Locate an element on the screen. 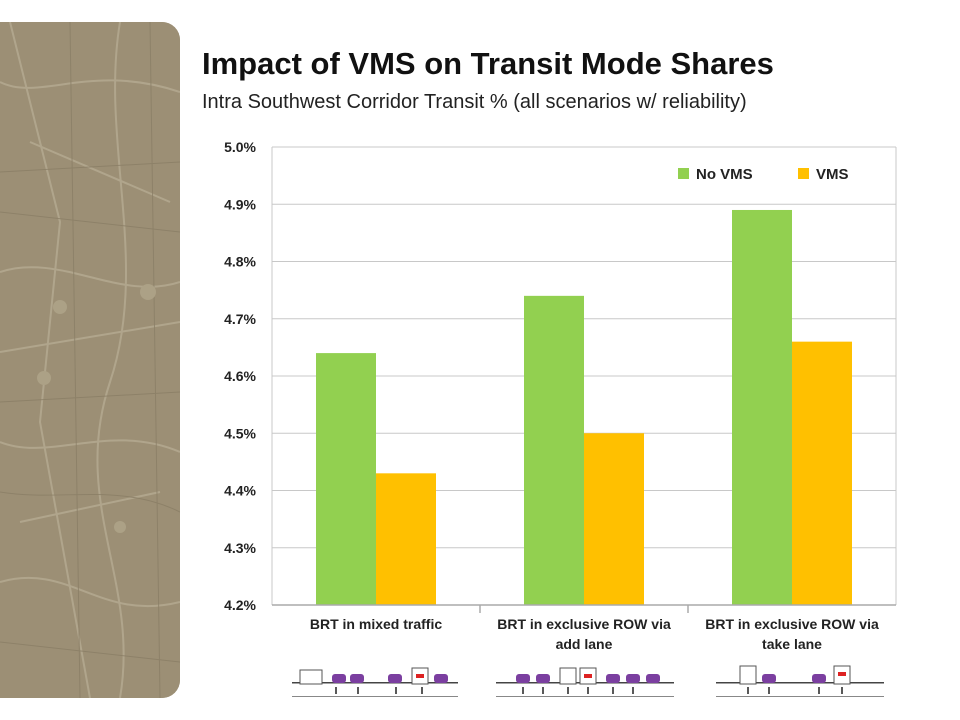 This screenshot has width=960, height=720. x-category-label: BRT in mixed traffic is located at coordinates (376, 624).